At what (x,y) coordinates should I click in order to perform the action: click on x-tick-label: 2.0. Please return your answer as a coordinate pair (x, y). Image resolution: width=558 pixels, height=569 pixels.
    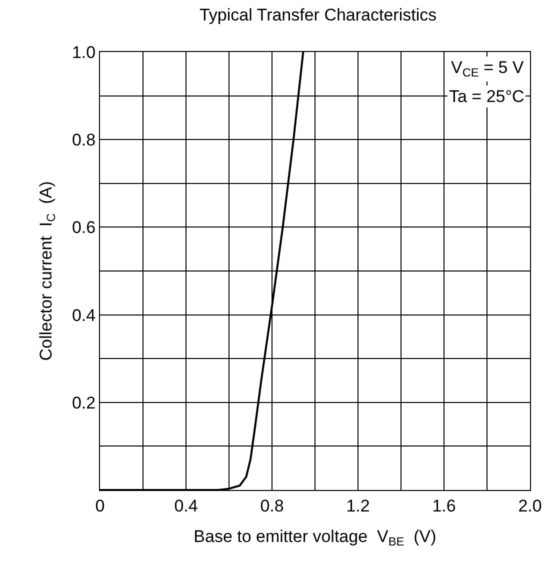
    Looking at the image, I should click on (530, 506).